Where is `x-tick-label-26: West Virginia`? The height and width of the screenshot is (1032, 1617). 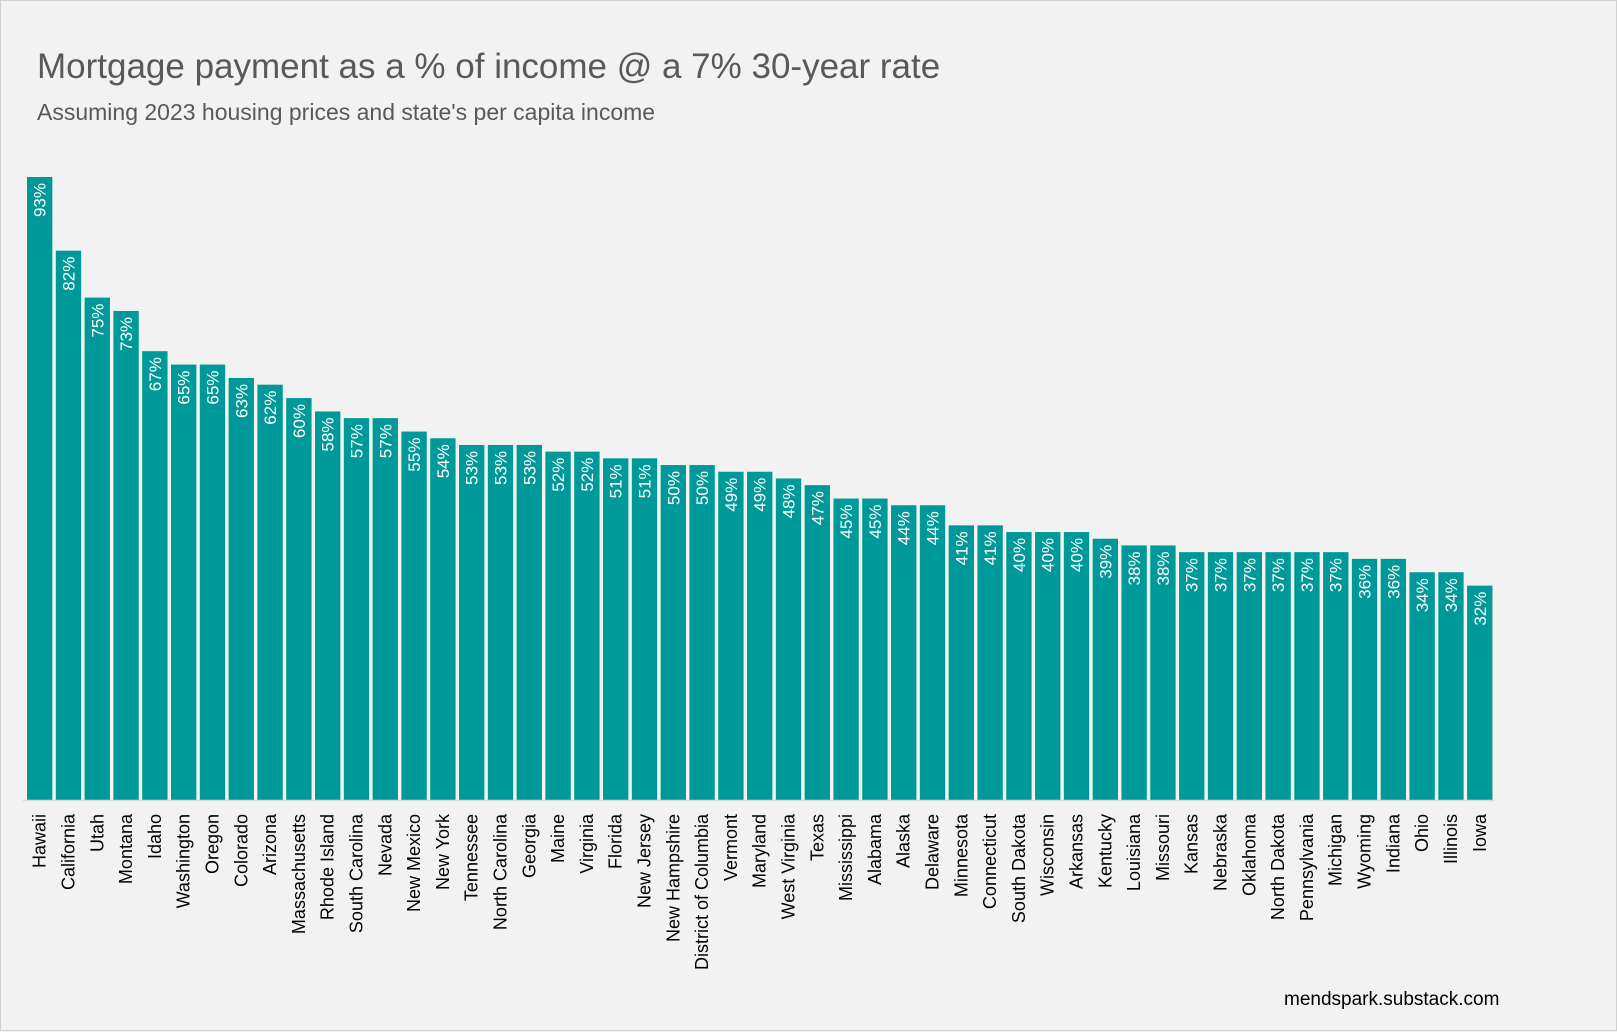 x-tick-label-26: West Virginia is located at coordinates (789, 866).